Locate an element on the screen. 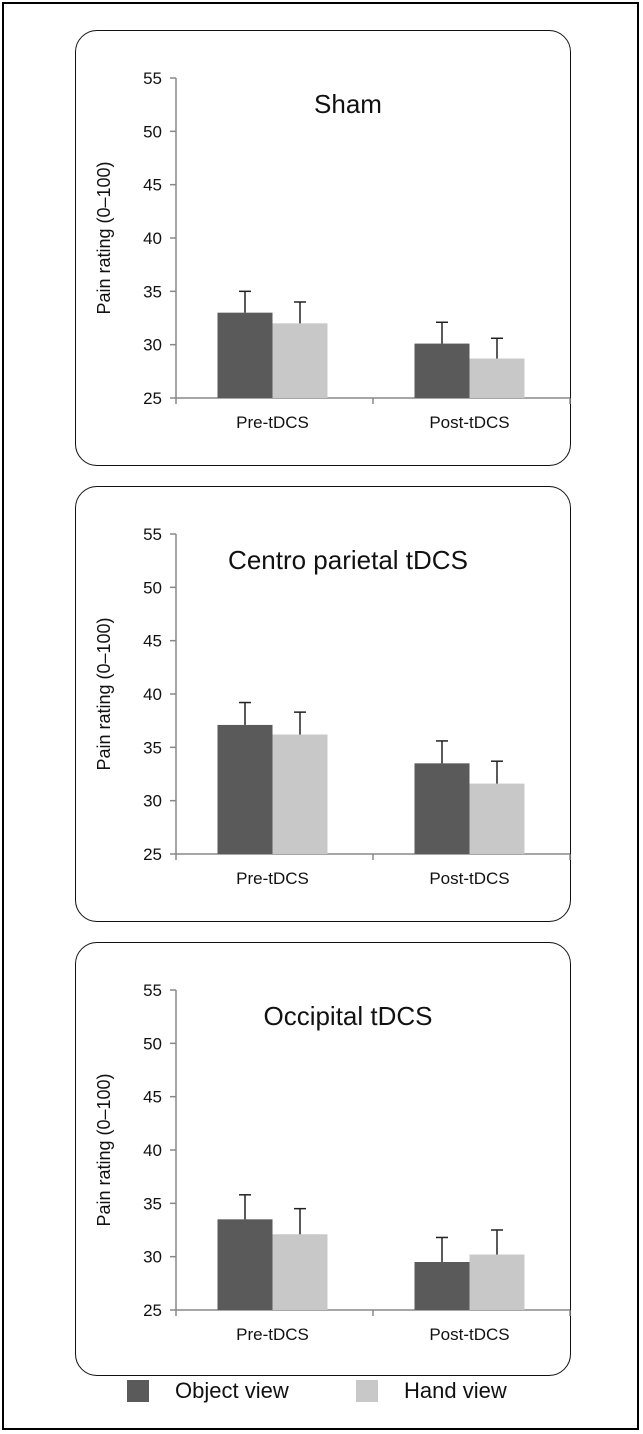  legend-item-object-view: Object view is located at coordinates (208, 1391).